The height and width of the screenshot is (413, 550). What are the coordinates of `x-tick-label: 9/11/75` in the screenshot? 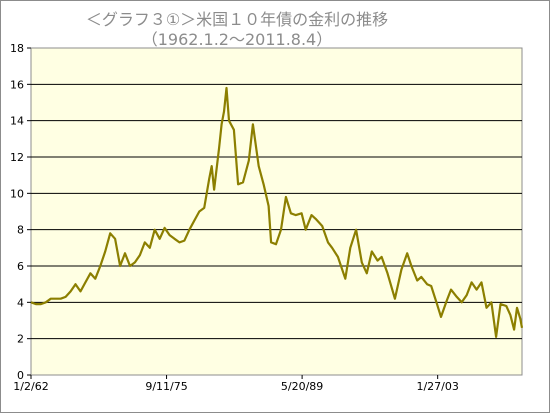 It's located at (166, 386).